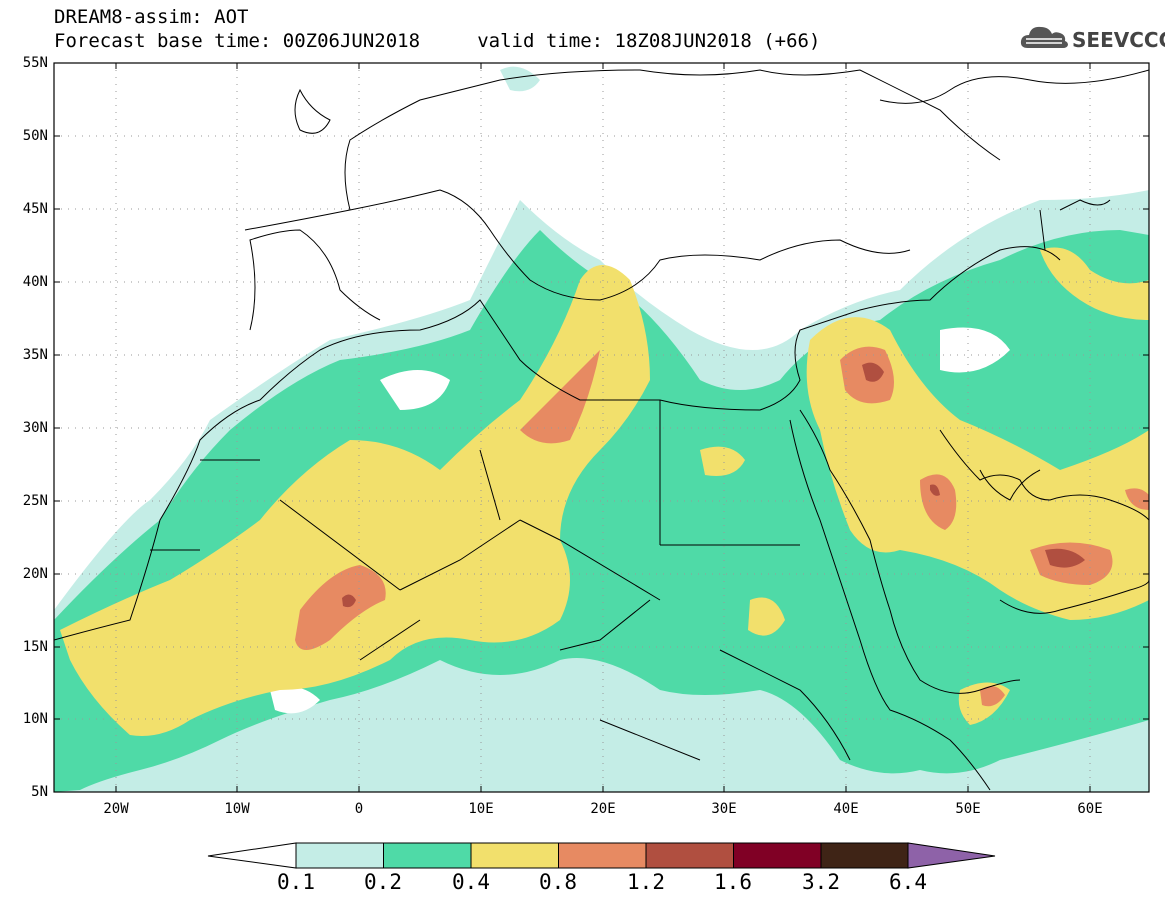 The height and width of the screenshot is (905, 1165). Describe the element at coordinates (481, 809) in the screenshot. I see `lon-label: 10E` at that location.